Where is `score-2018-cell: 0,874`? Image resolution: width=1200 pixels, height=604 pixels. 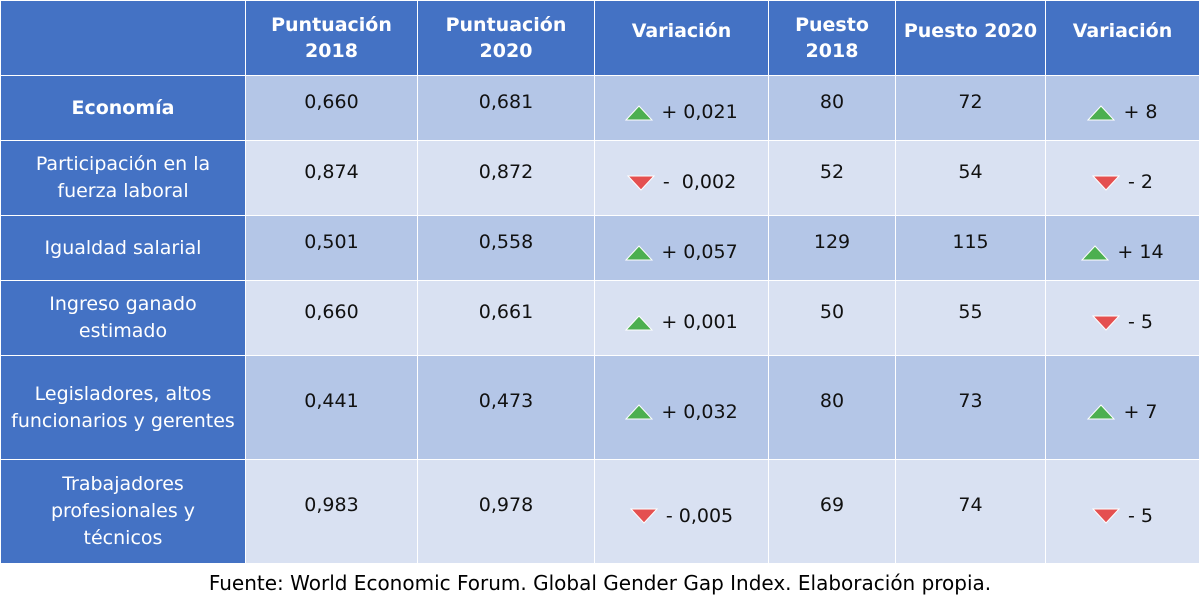 score-2018-cell: 0,874 is located at coordinates (331, 178).